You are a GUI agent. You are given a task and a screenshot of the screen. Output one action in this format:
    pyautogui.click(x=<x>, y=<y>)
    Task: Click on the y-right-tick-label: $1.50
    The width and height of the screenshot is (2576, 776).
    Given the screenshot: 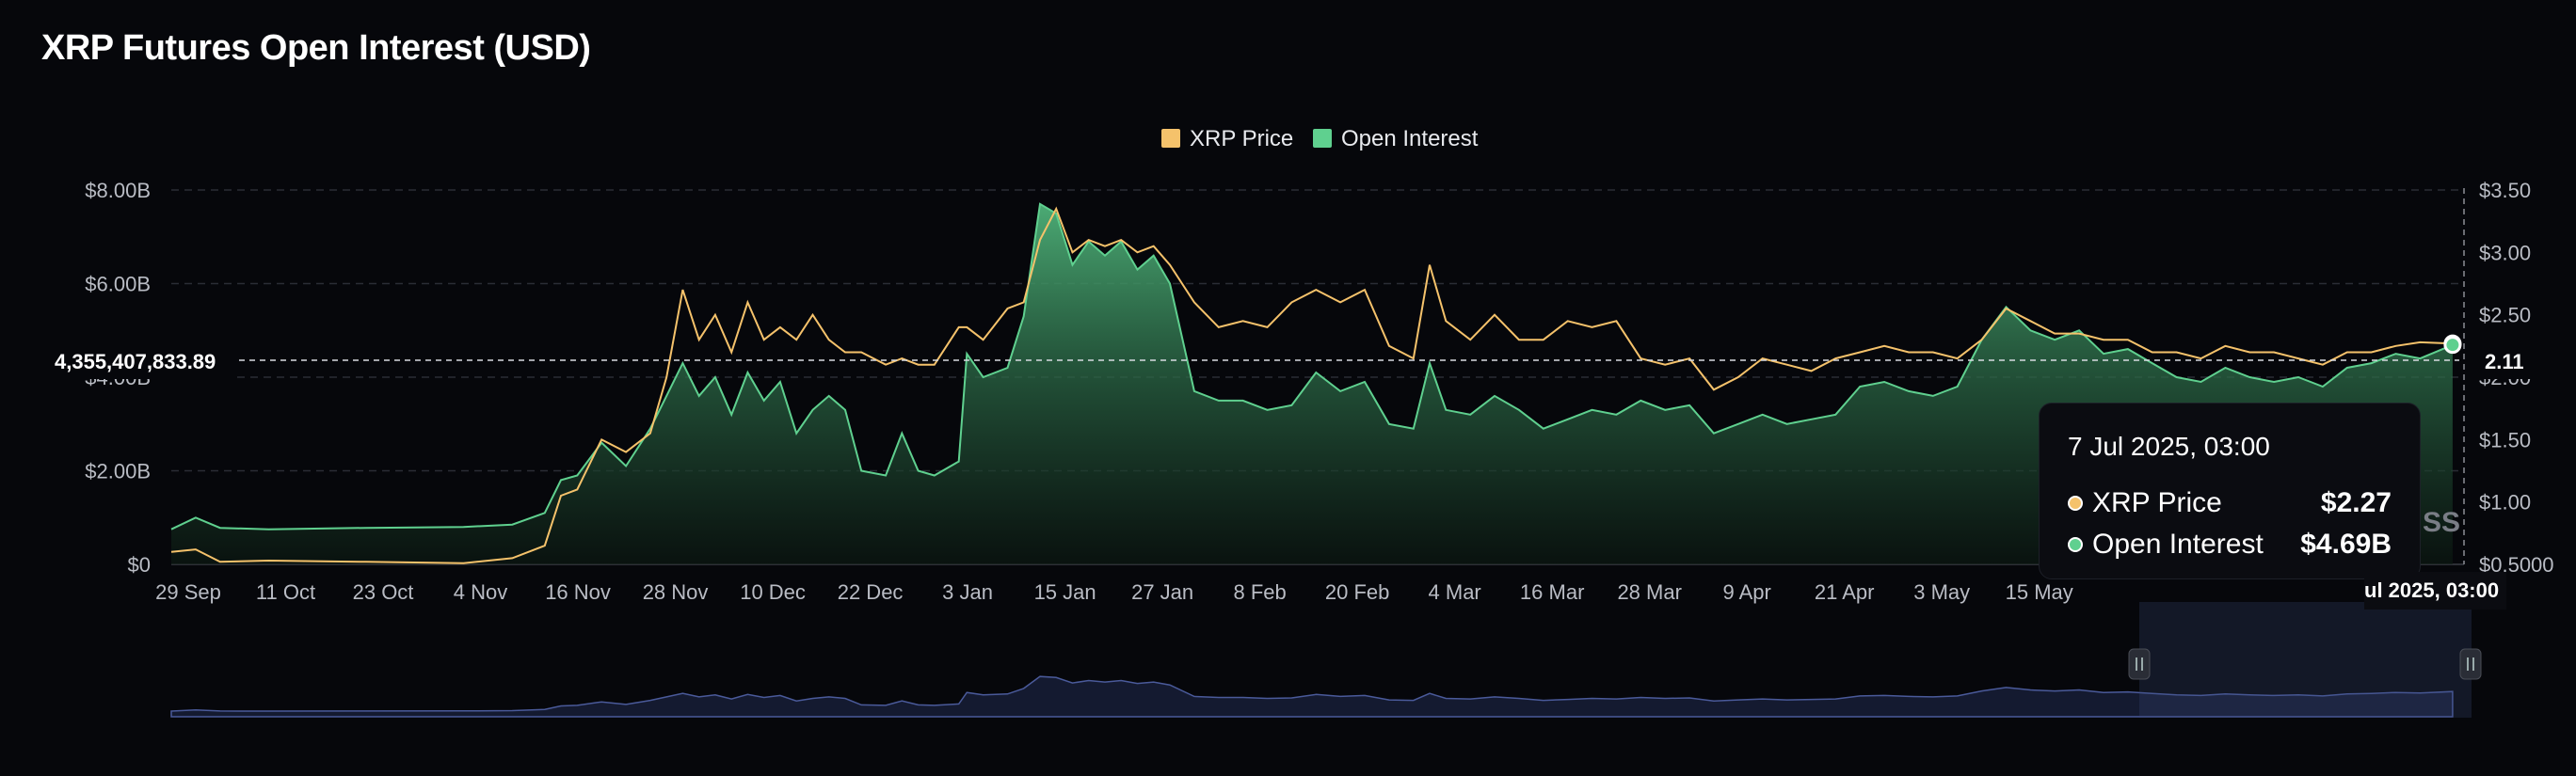 What is the action you would take?
    pyautogui.click(x=2505, y=439)
    